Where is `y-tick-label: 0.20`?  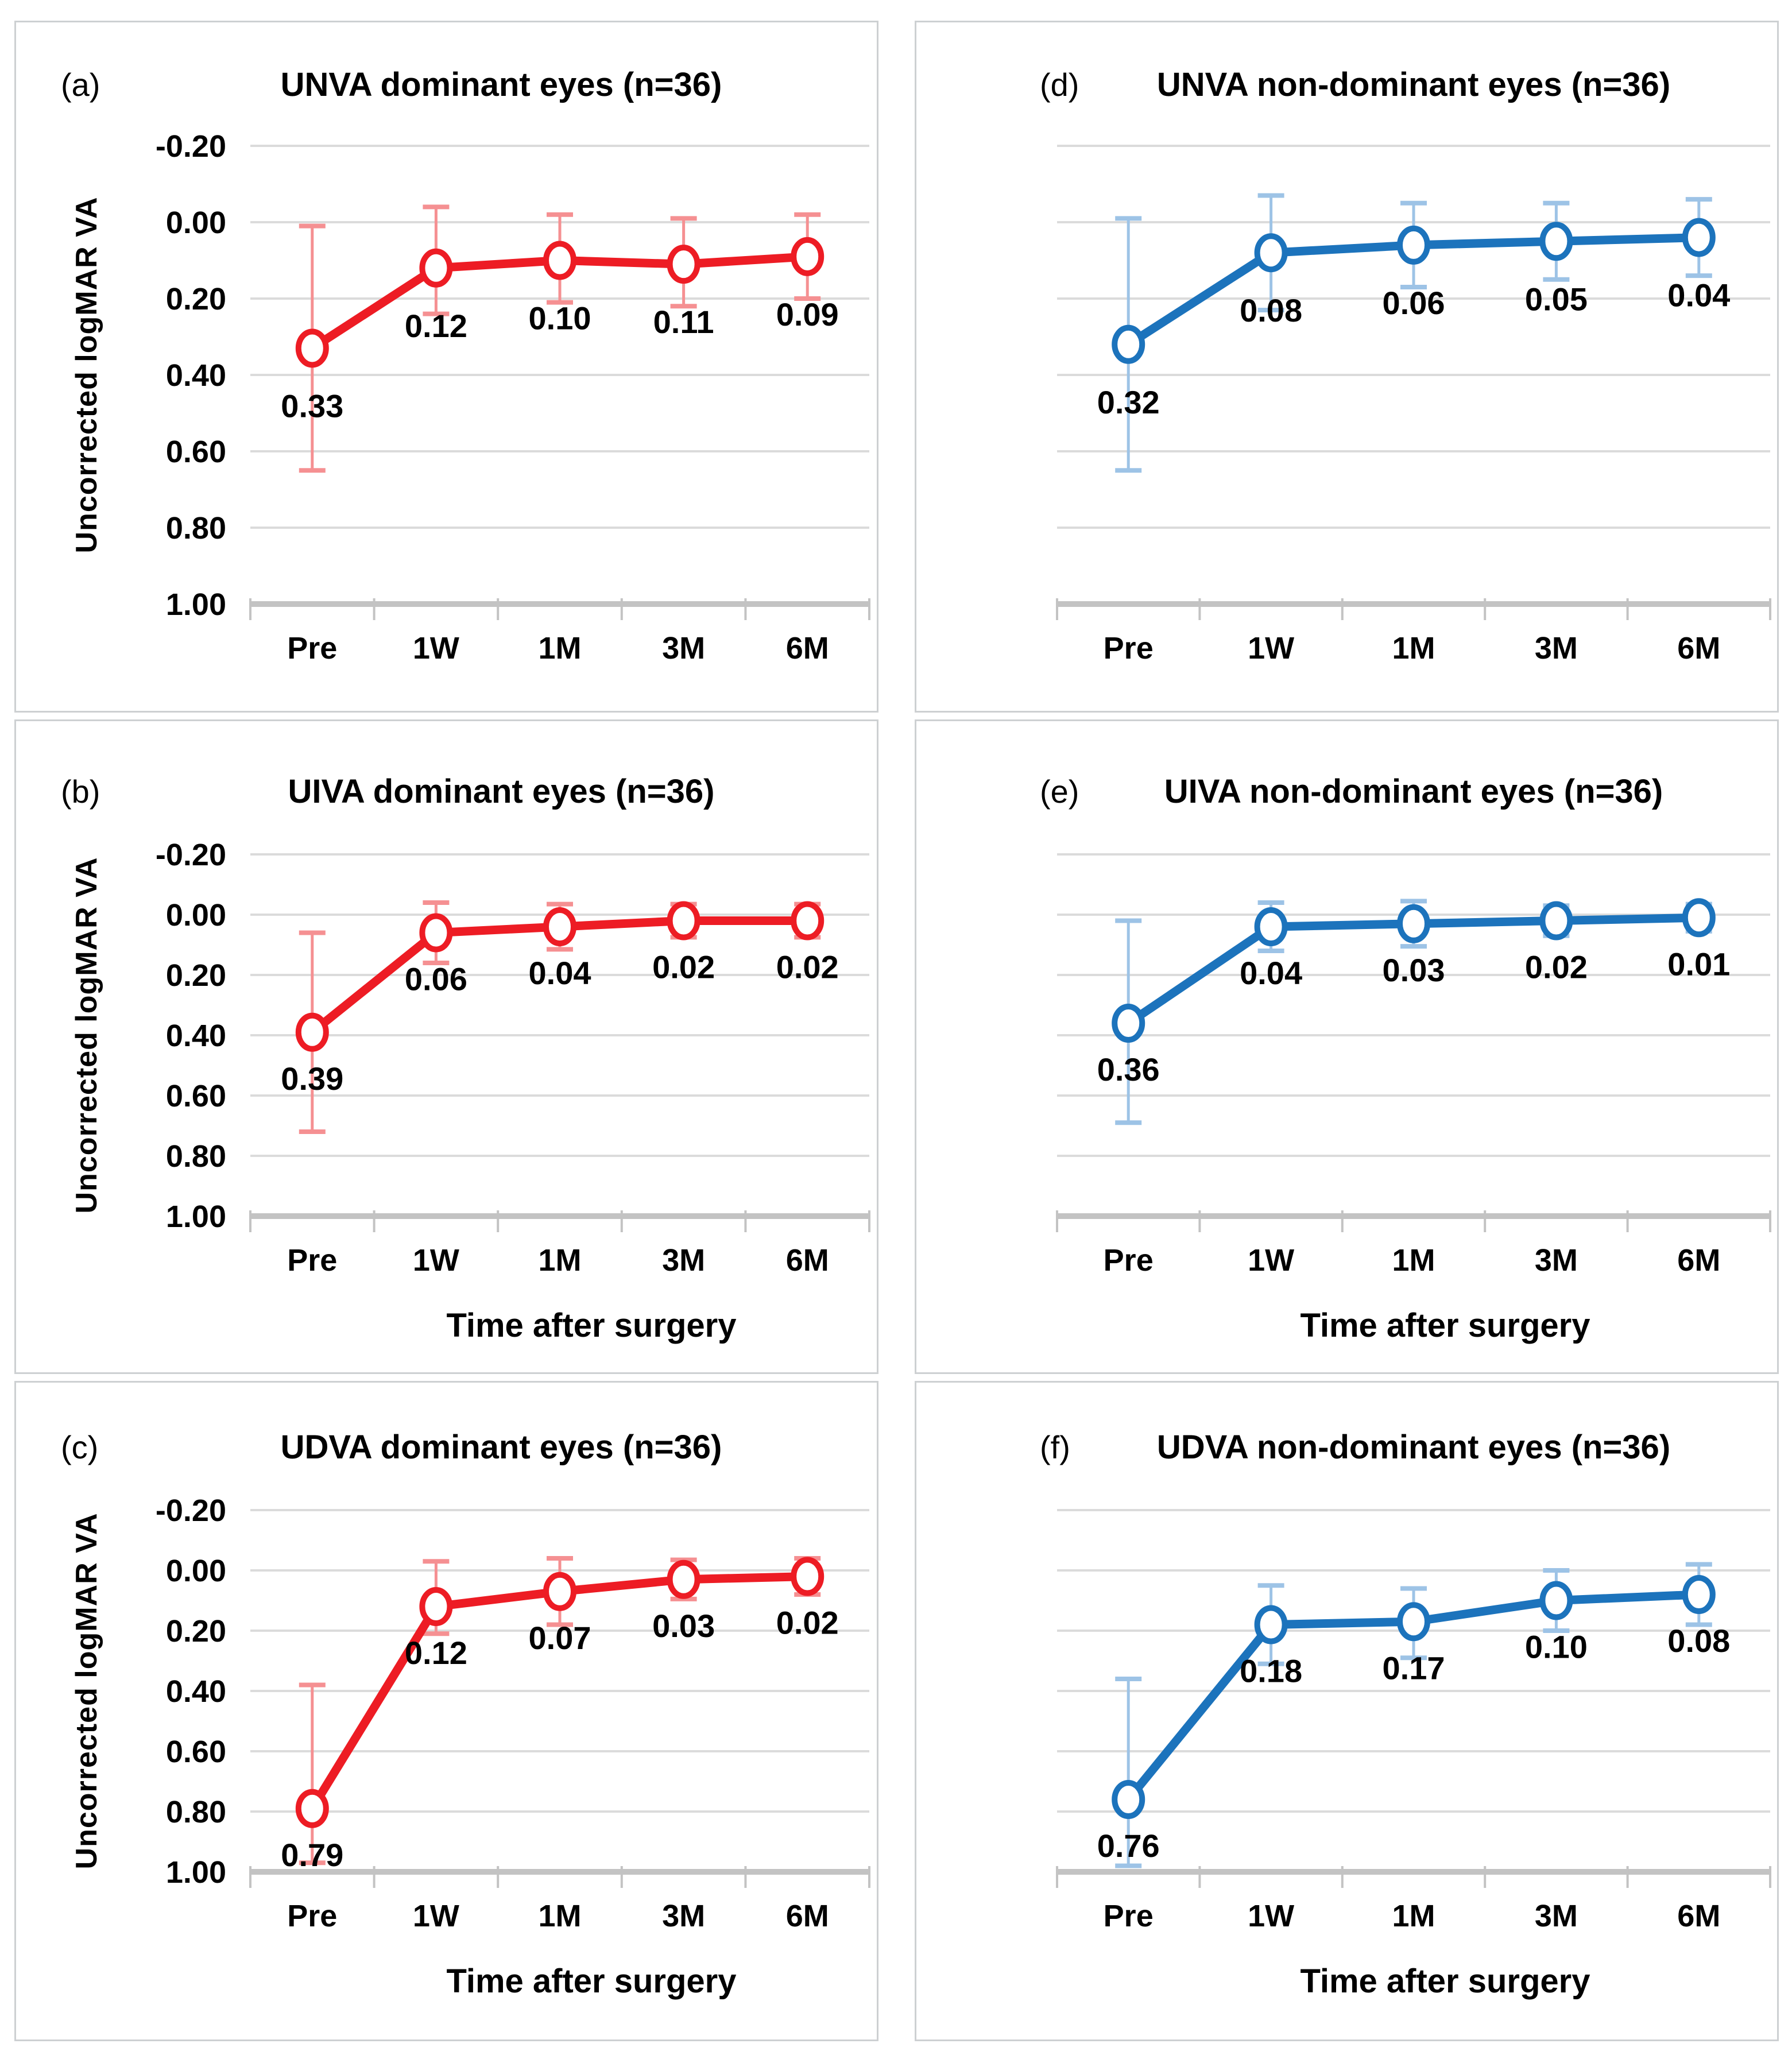
y-tick-label: 0.20 is located at coordinates (196, 299).